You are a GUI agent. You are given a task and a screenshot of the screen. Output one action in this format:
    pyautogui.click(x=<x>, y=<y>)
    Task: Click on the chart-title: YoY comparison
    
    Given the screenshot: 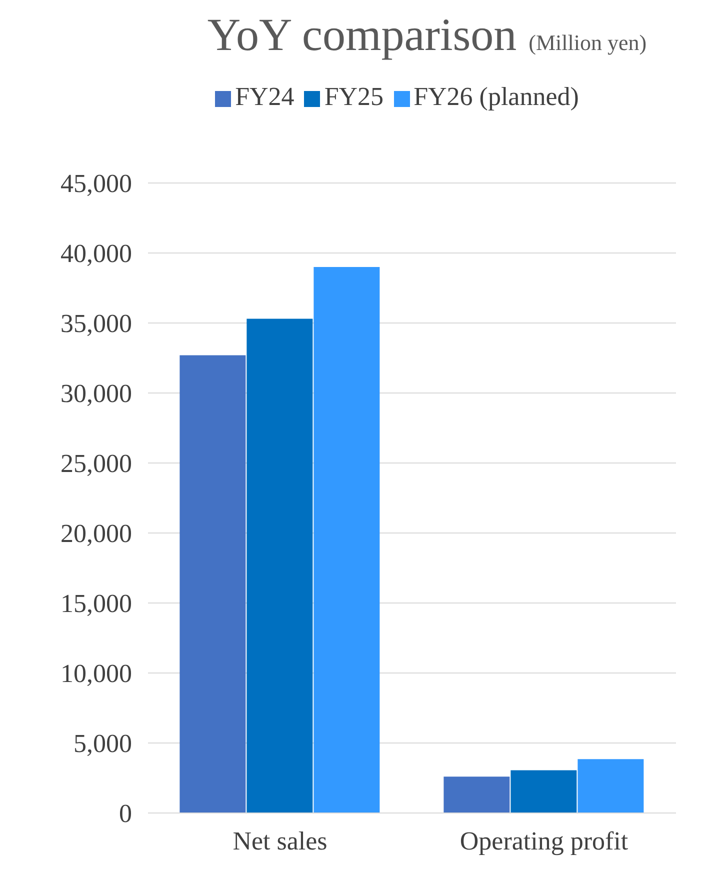 What is the action you would take?
    pyautogui.click(x=362, y=34)
    